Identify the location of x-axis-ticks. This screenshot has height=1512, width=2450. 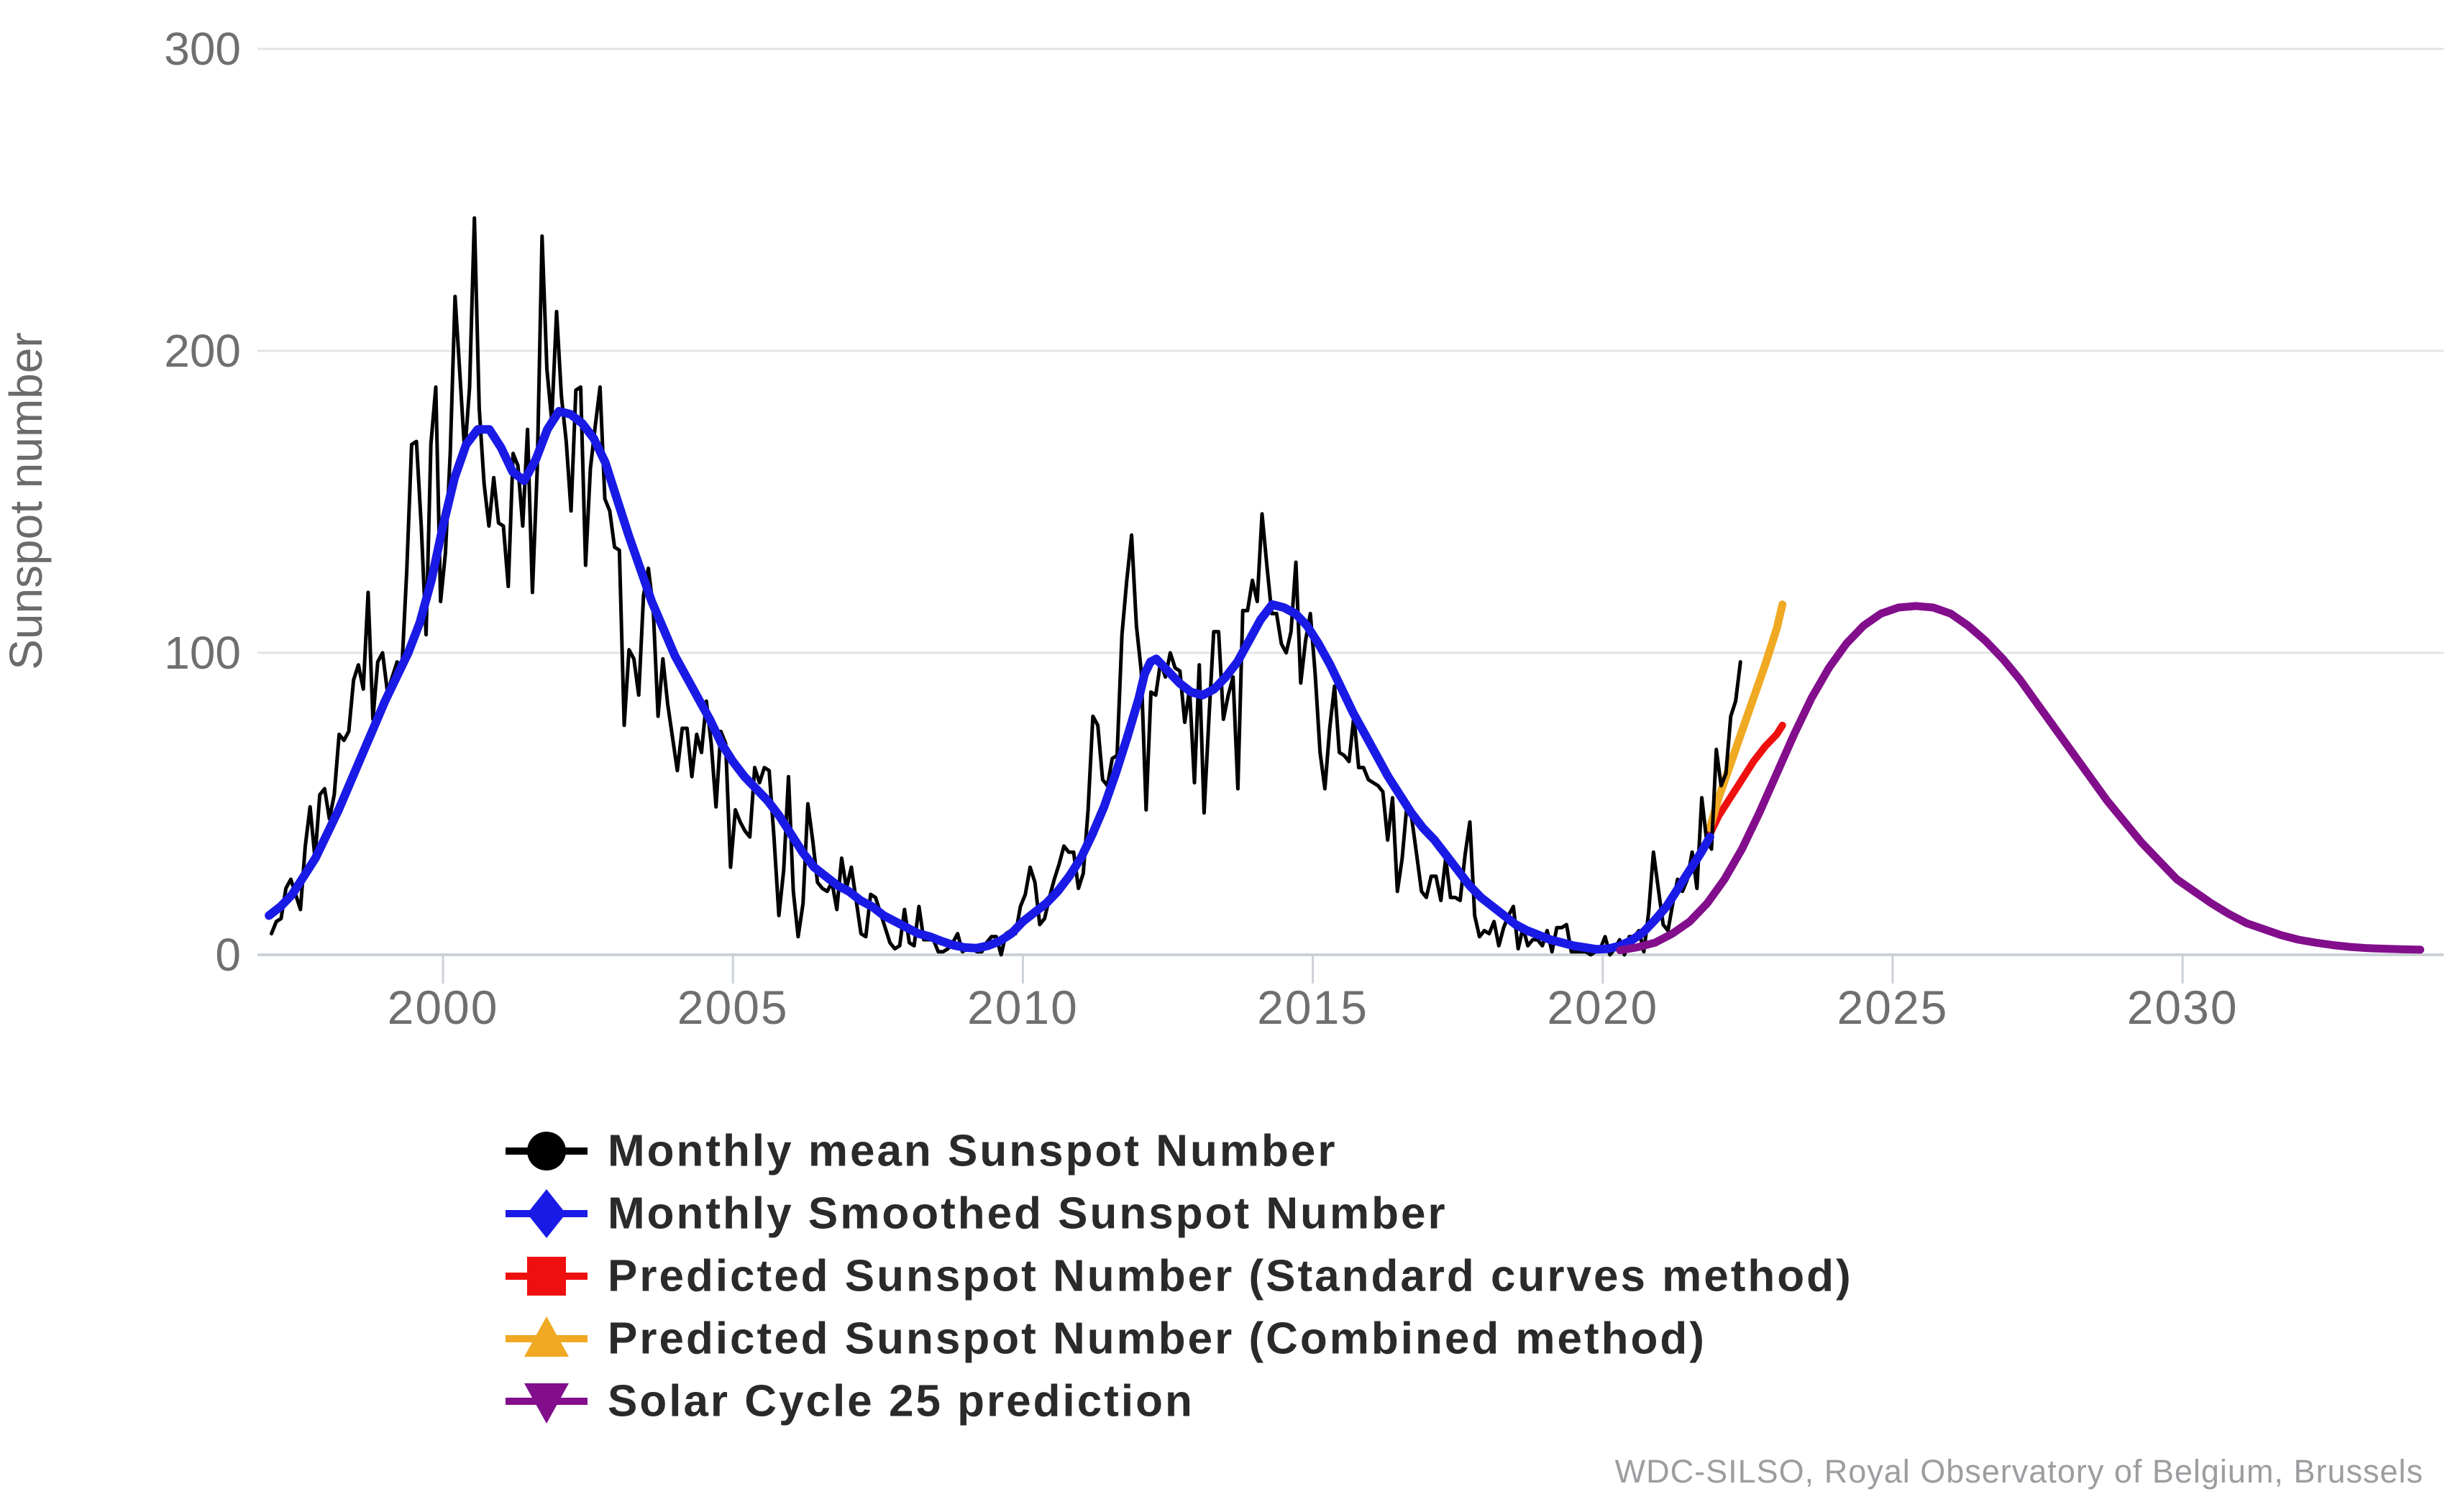
(1313, 969).